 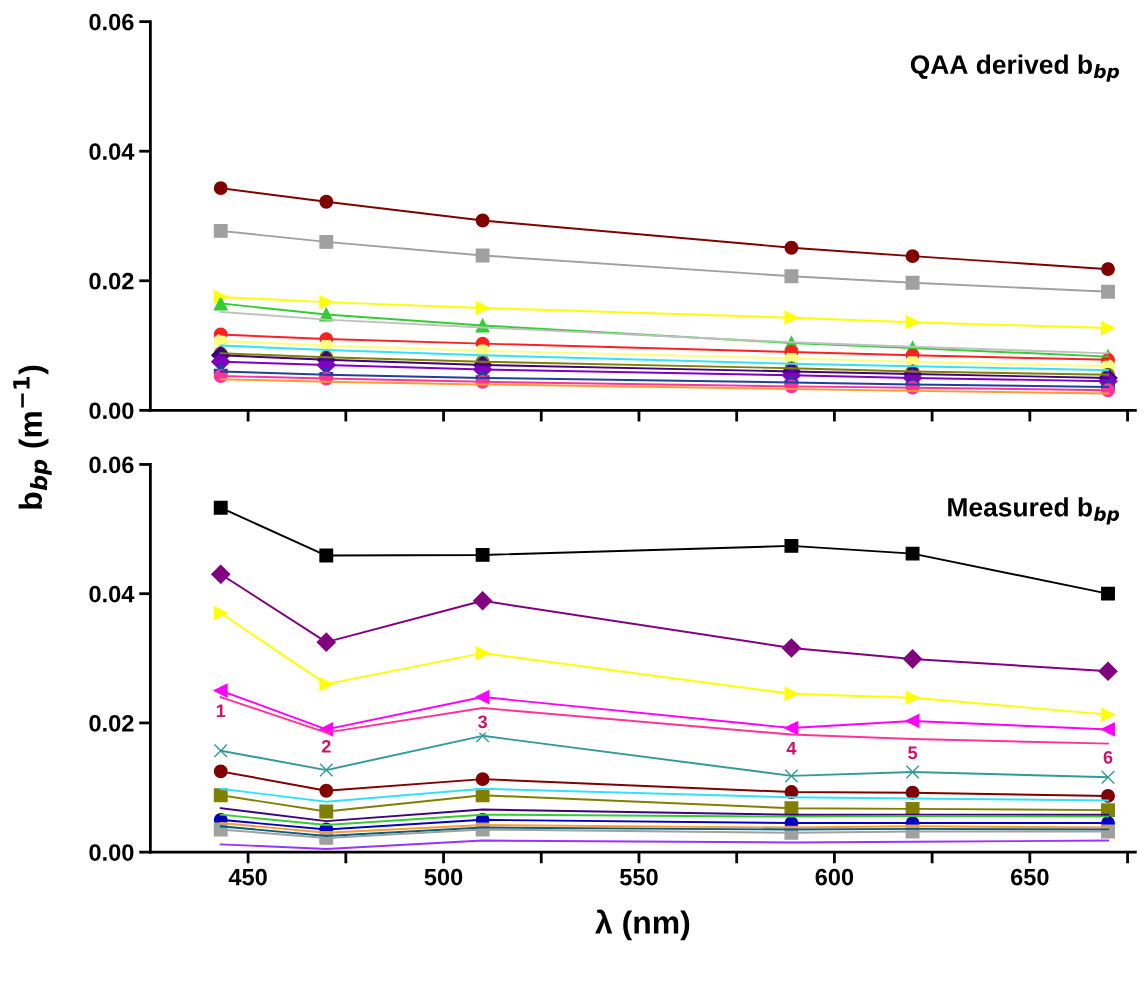 What do you see at coordinates (247, 877) in the screenshot?
I see `x-tick-label: 450` at bounding box center [247, 877].